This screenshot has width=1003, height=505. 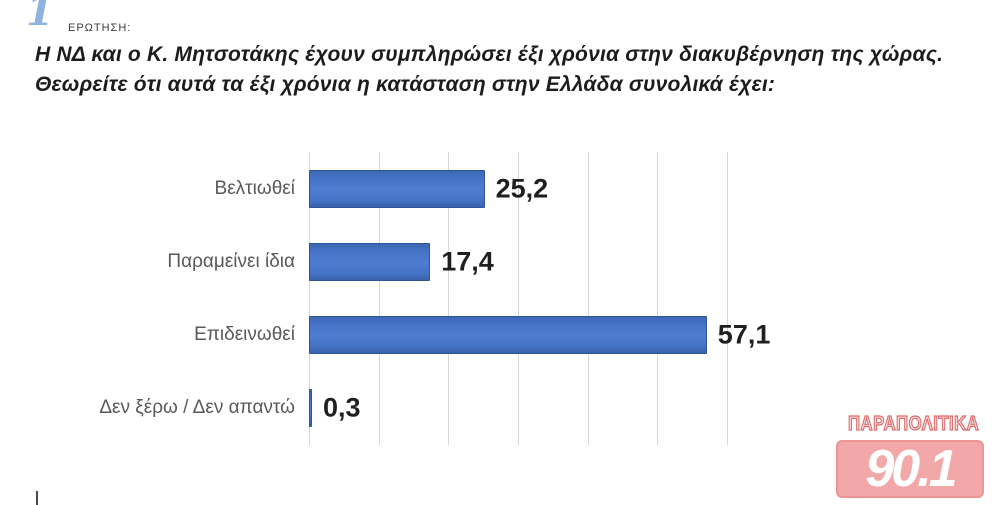 I want to click on tick-mark, so click(x=37, y=498).